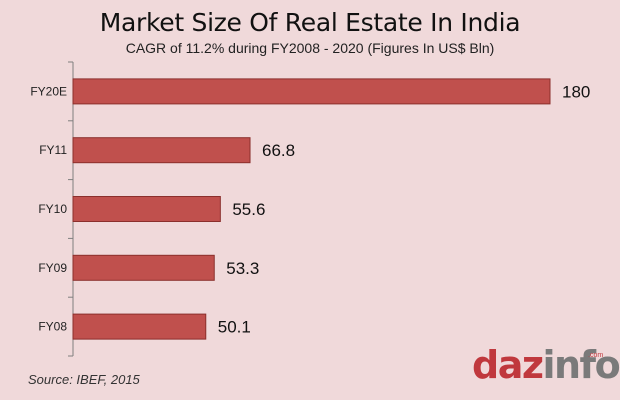 This screenshot has width=620, height=400. What do you see at coordinates (52, 209) in the screenshot?
I see `category-label: FY10` at bounding box center [52, 209].